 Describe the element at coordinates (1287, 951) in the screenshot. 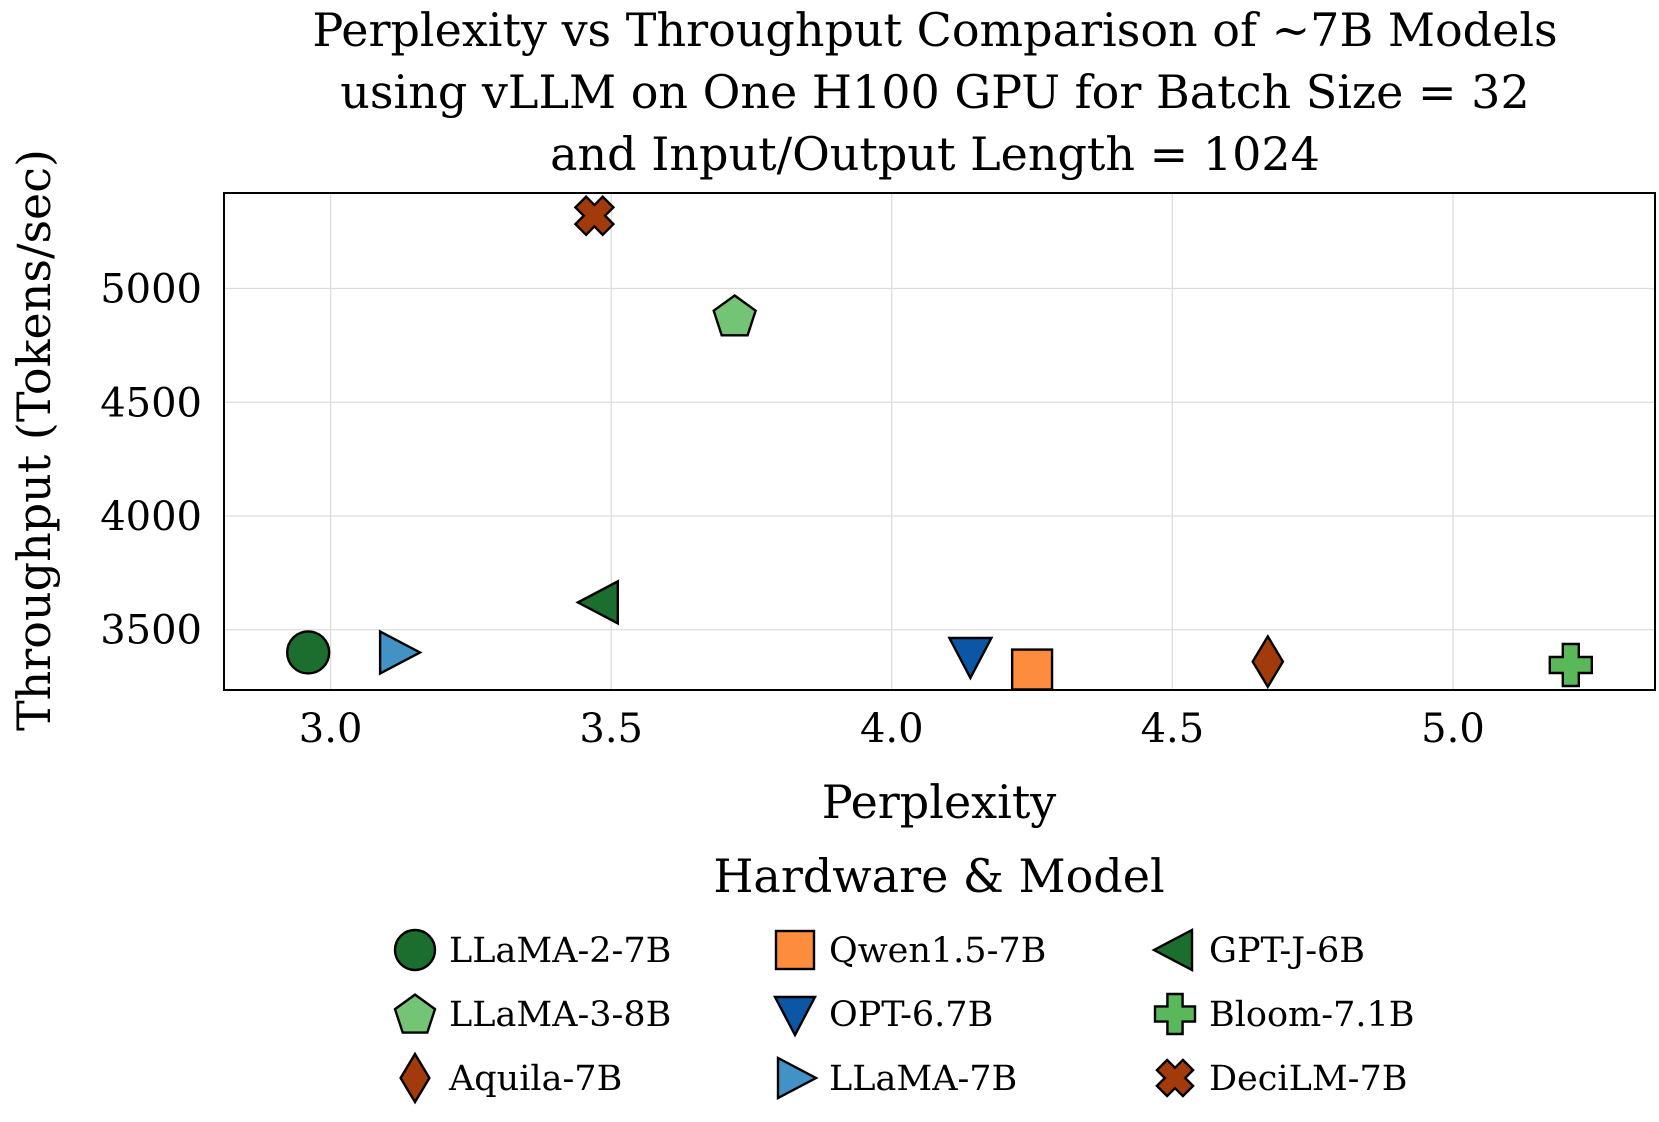

I see `legend-label-gpt-j-6b: GPT-J-6B` at that location.